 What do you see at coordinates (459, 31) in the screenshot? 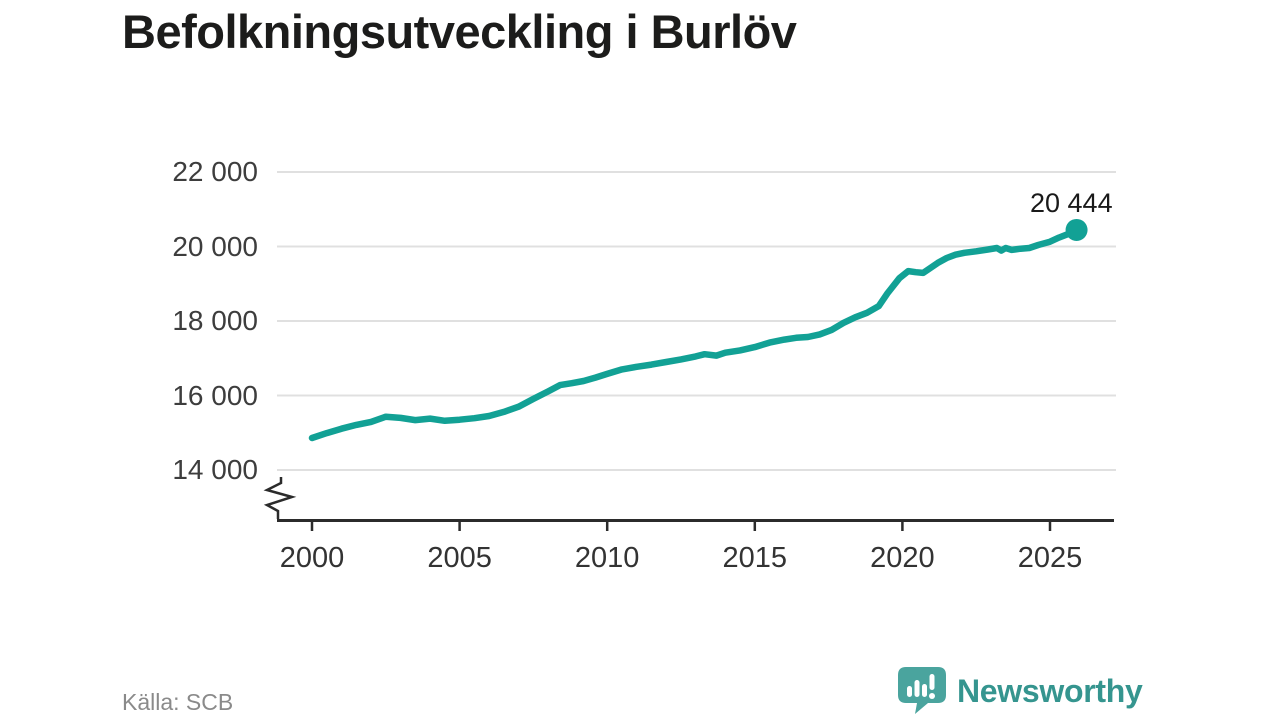
I see `chart-title: Befolkningsutveckling i Burlöv` at bounding box center [459, 31].